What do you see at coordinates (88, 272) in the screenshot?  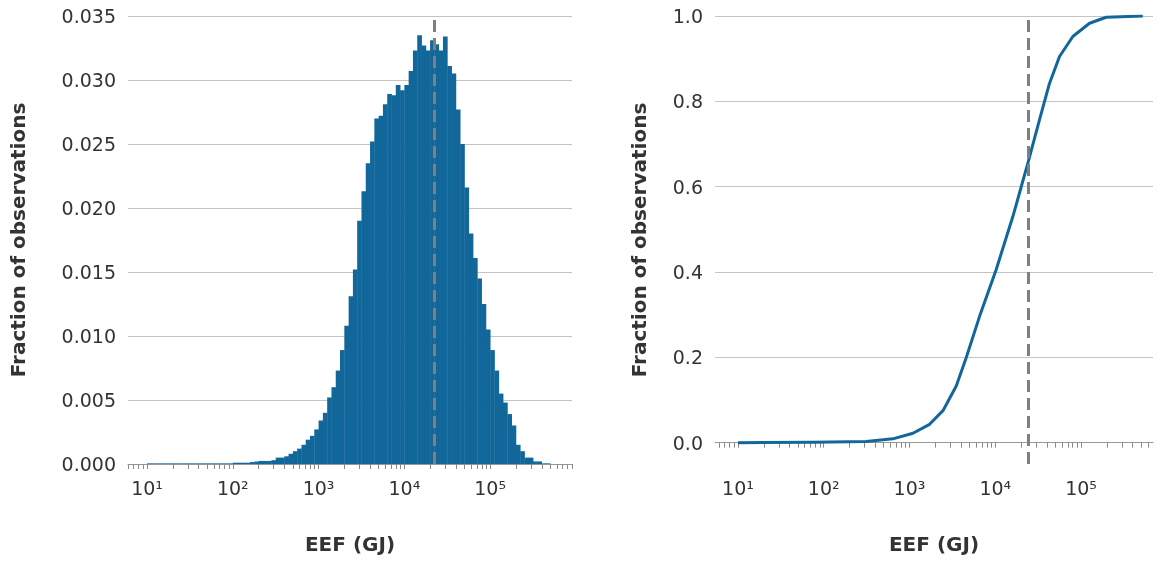 I see `y-tick-label: 0.015` at bounding box center [88, 272].